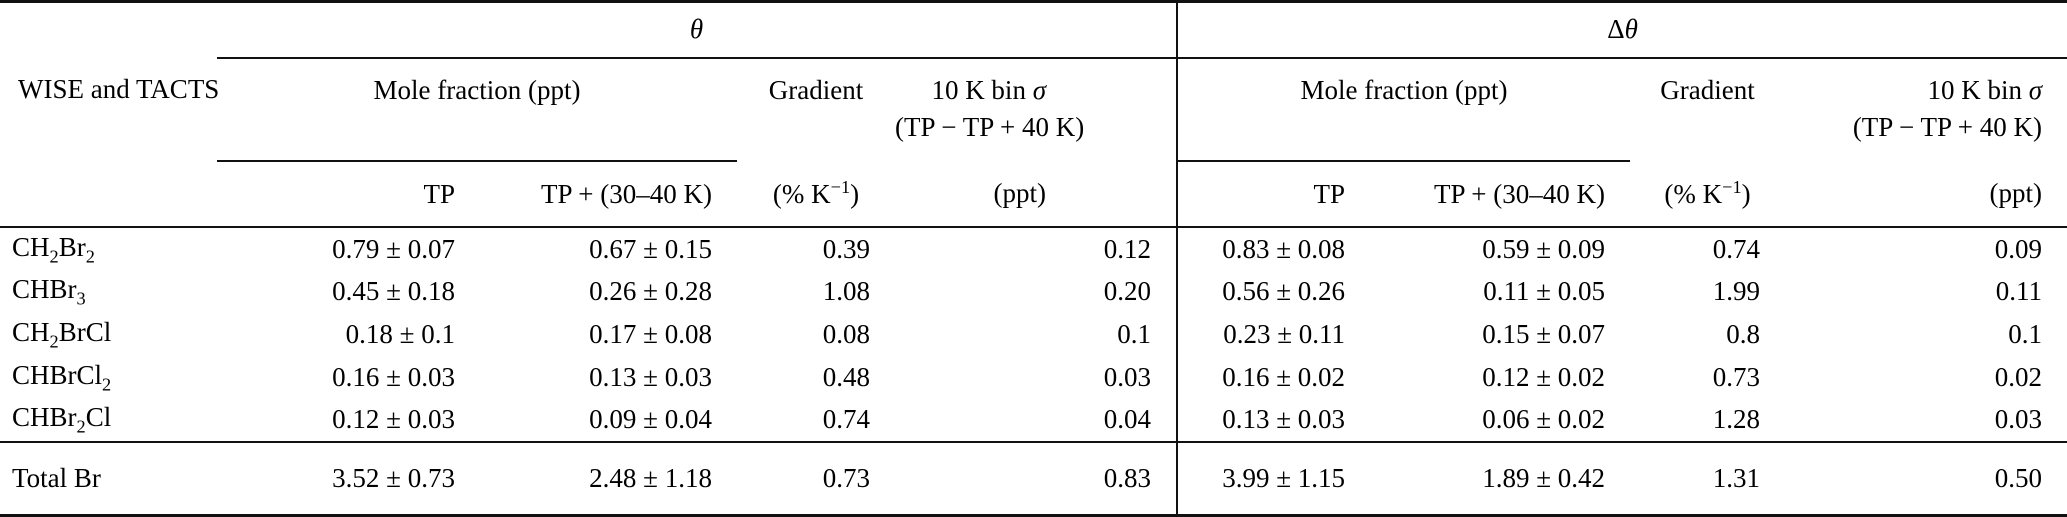 The height and width of the screenshot is (517, 2067). Describe the element at coordinates (1037, 377) in the screenshot. I see `cell-theta-sigma: 0.03` at that location.